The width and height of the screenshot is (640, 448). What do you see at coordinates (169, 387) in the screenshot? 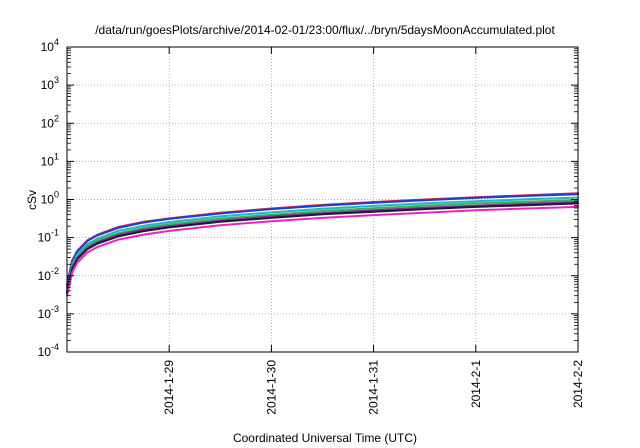
I see `x-tick-label: 2014-1-29` at bounding box center [169, 387].